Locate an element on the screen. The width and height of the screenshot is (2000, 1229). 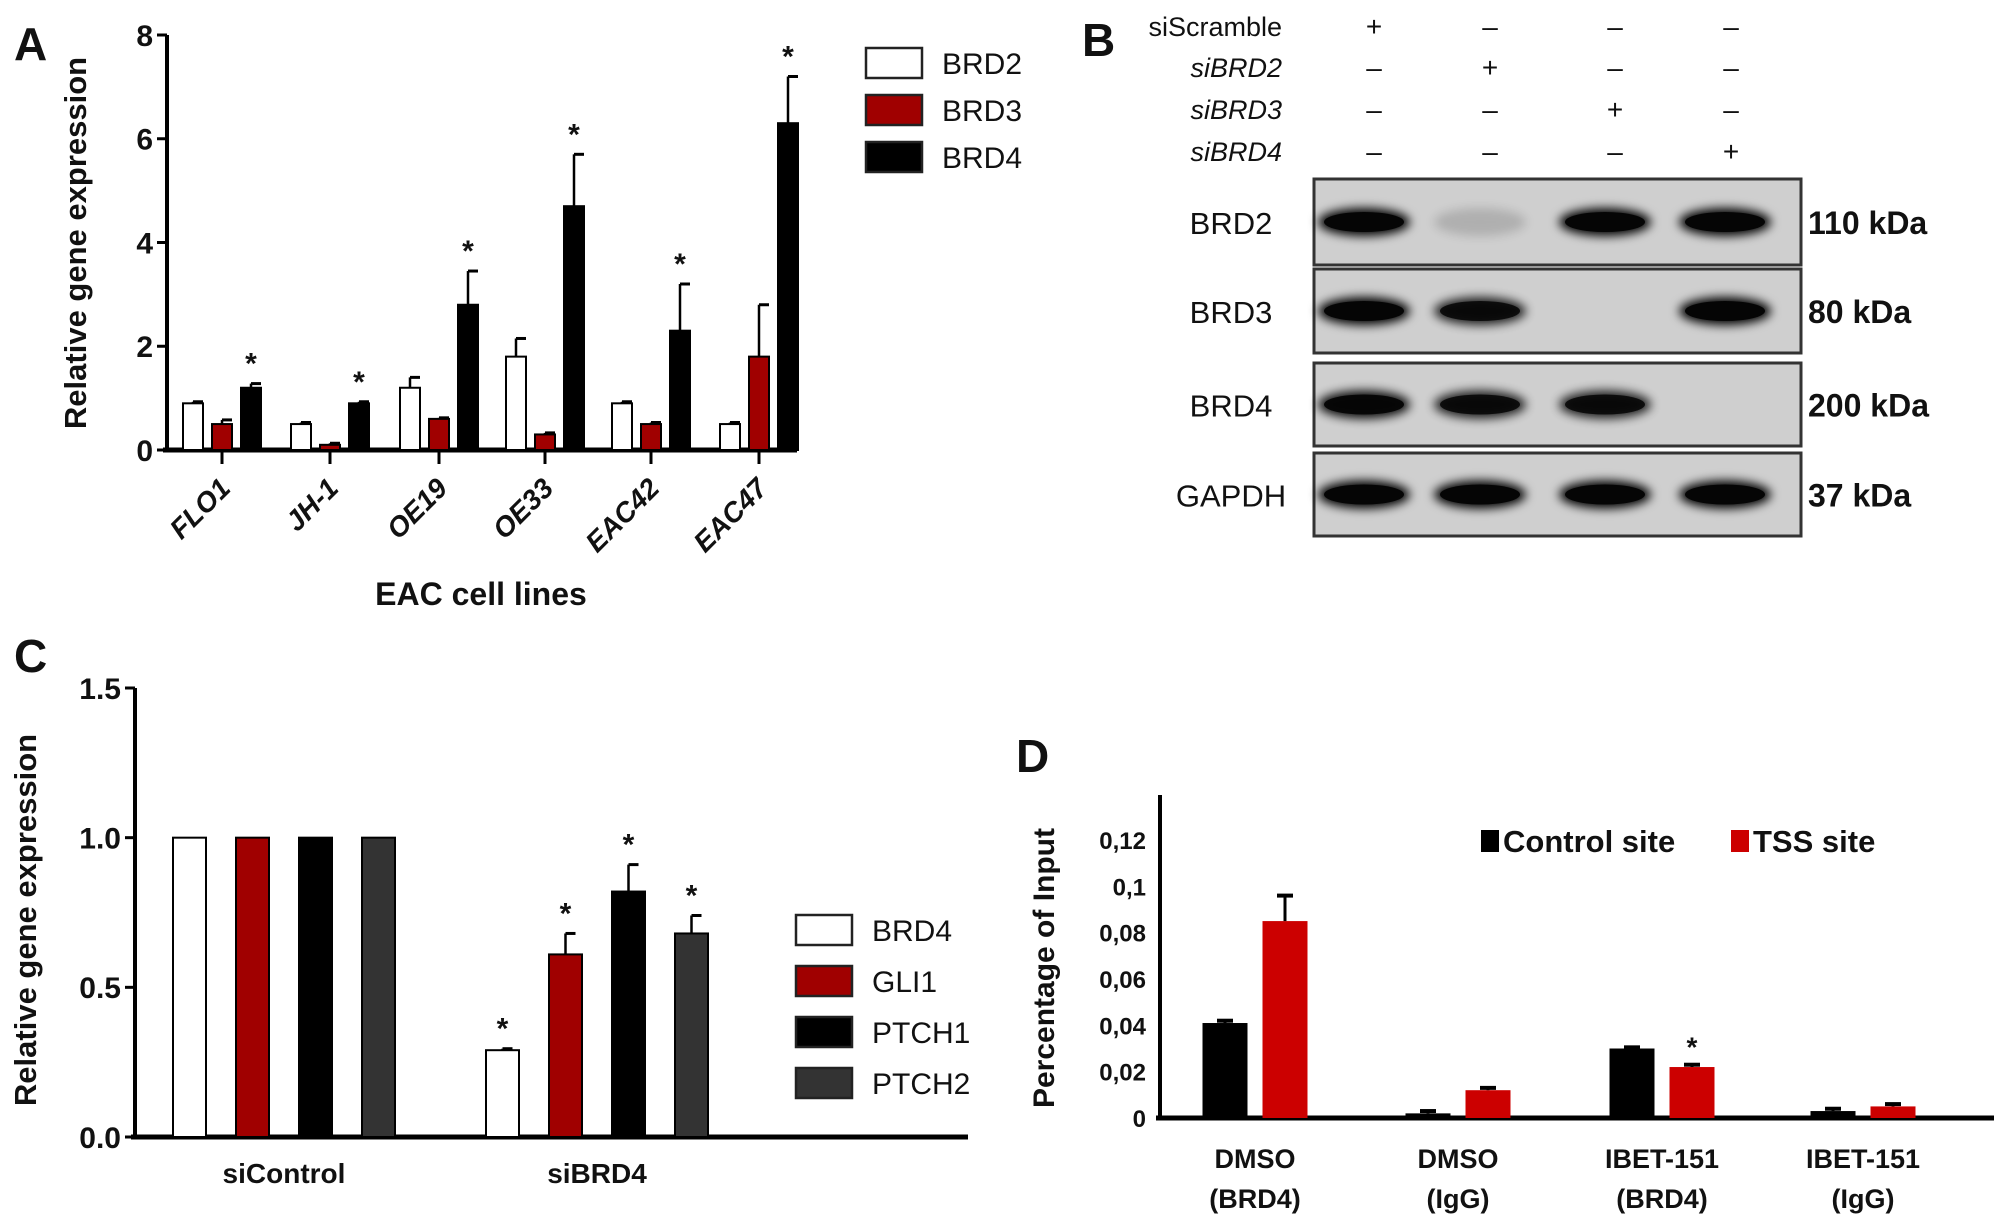
molecular-weight-label: 110 kDa is located at coordinates (1867, 223).